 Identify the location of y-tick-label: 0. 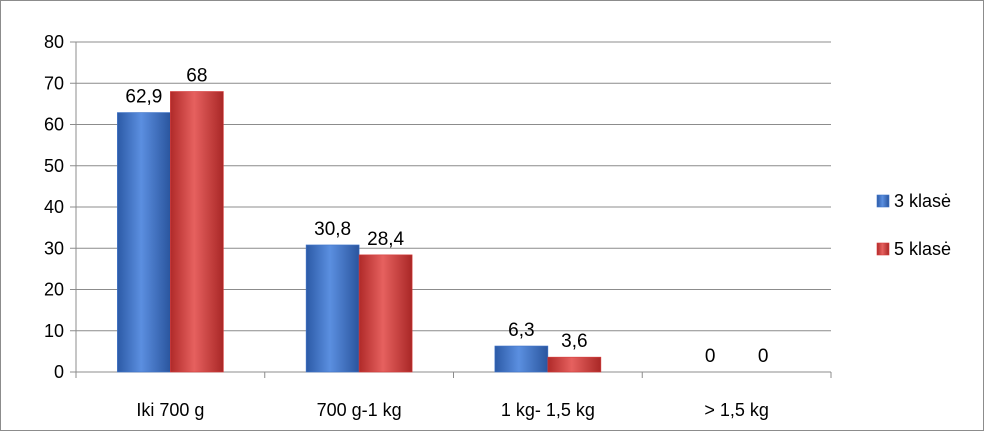
(59, 372).